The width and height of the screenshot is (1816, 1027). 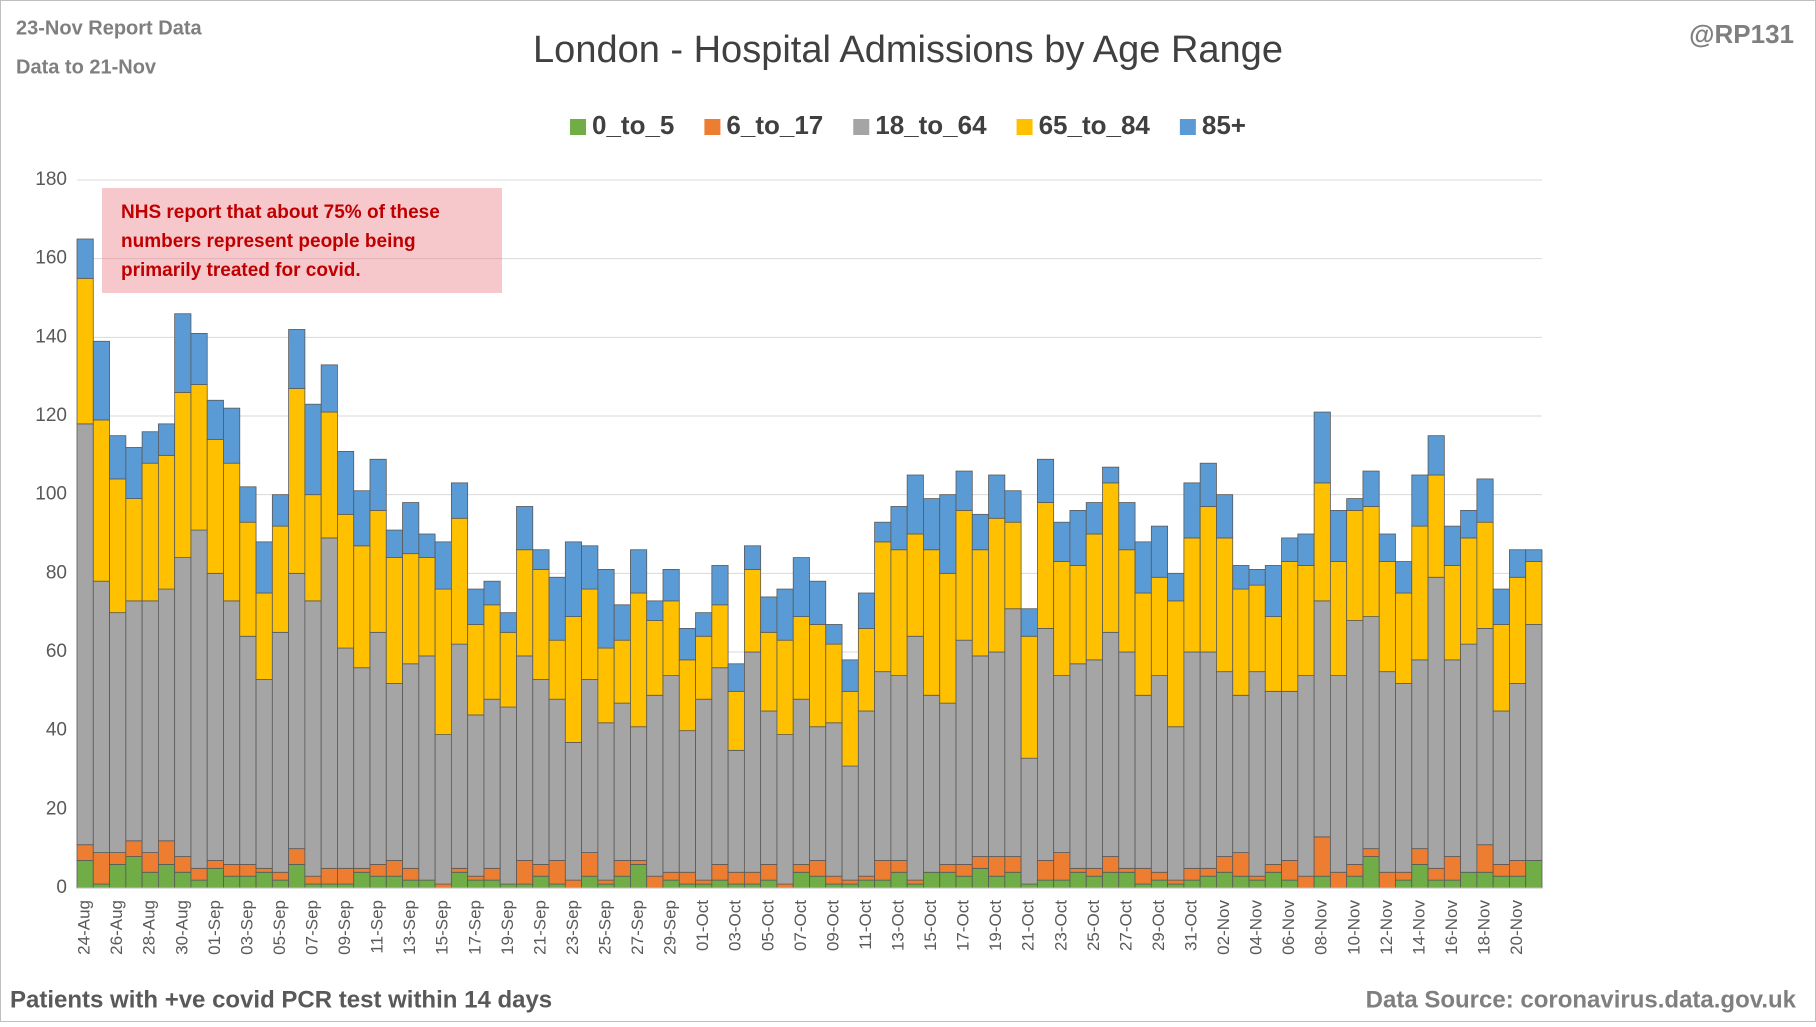 What do you see at coordinates (1386, 927) in the screenshot?
I see `x-tick-label: 12-Nov` at bounding box center [1386, 927].